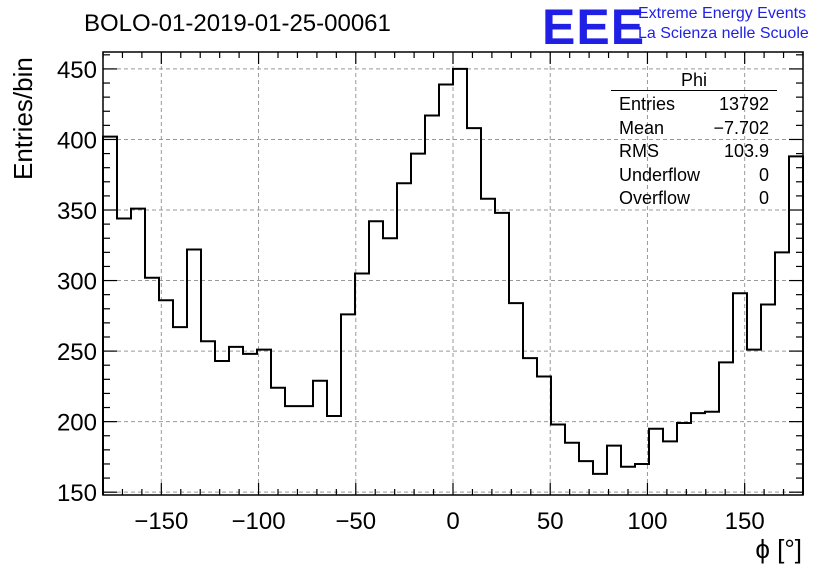 This screenshot has height=572, width=836. Describe the element at coordinates (639, 151) in the screenshot. I see `stats-label: RMS` at that location.